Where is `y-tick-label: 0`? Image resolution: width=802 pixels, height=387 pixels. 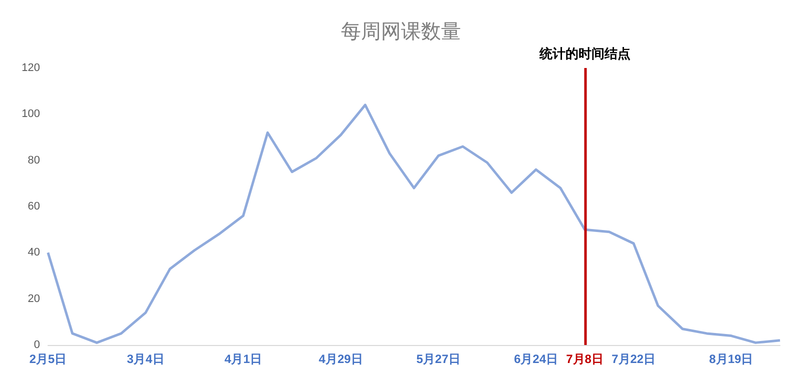 y-tick-label: 0 is located at coordinates (37, 345).